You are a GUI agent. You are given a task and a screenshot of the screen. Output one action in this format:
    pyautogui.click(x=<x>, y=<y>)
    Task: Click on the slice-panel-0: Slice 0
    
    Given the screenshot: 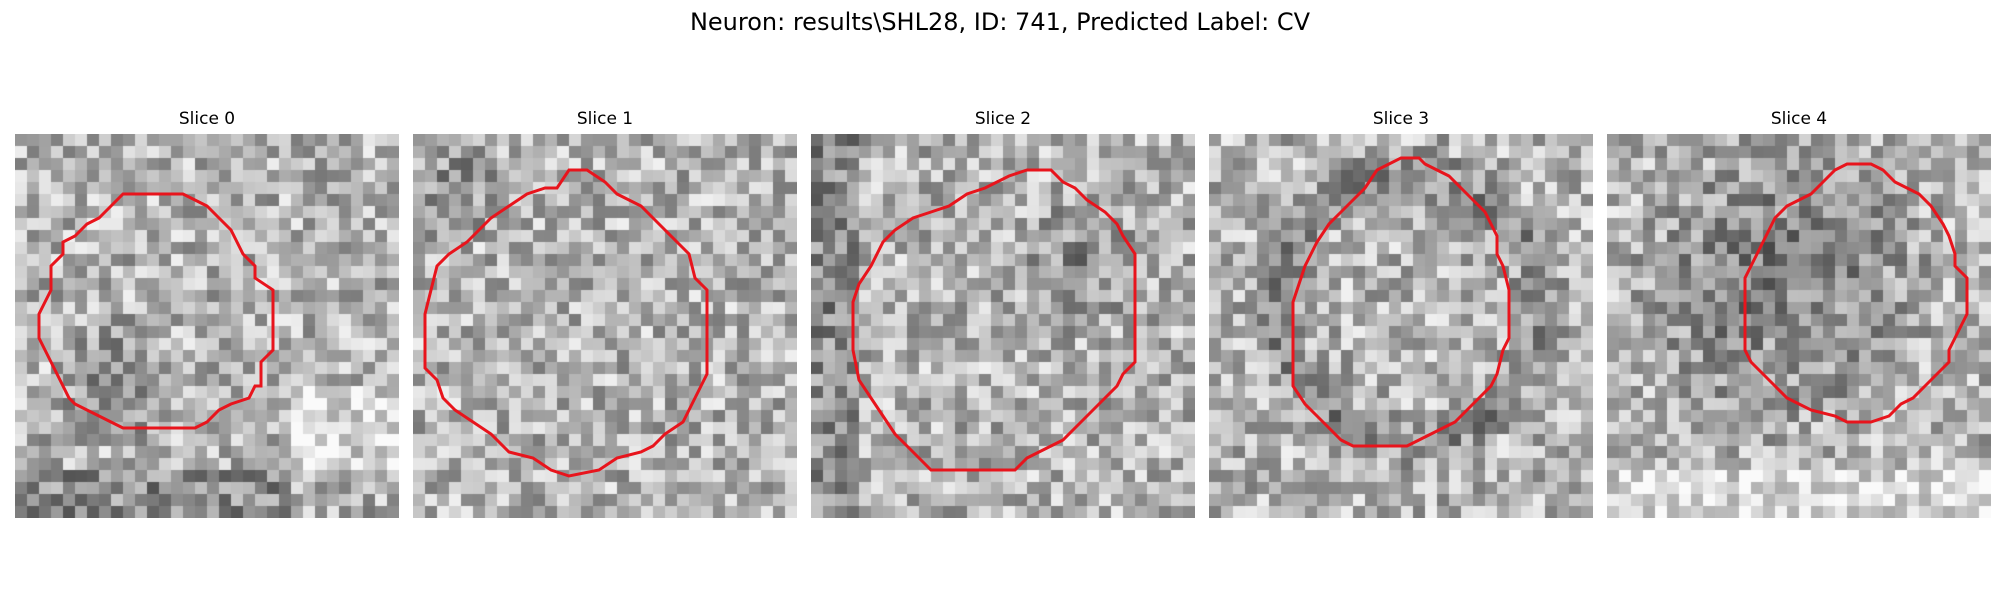 What is the action you would take?
    pyautogui.click(x=207, y=312)
    